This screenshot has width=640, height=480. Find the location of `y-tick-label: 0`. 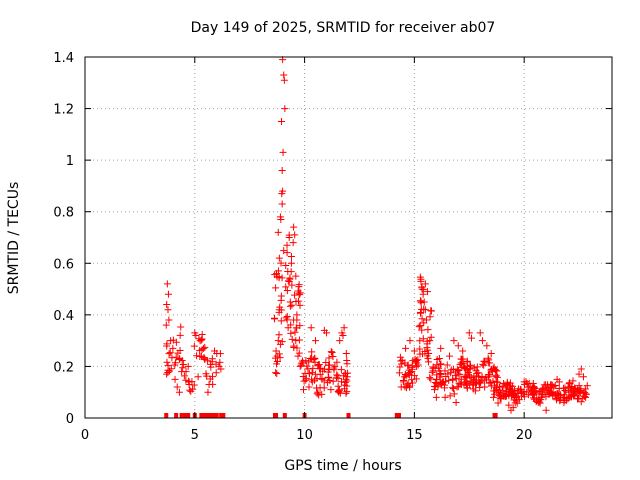

y-tick-label: 0 is located at coordinates (70, 419).